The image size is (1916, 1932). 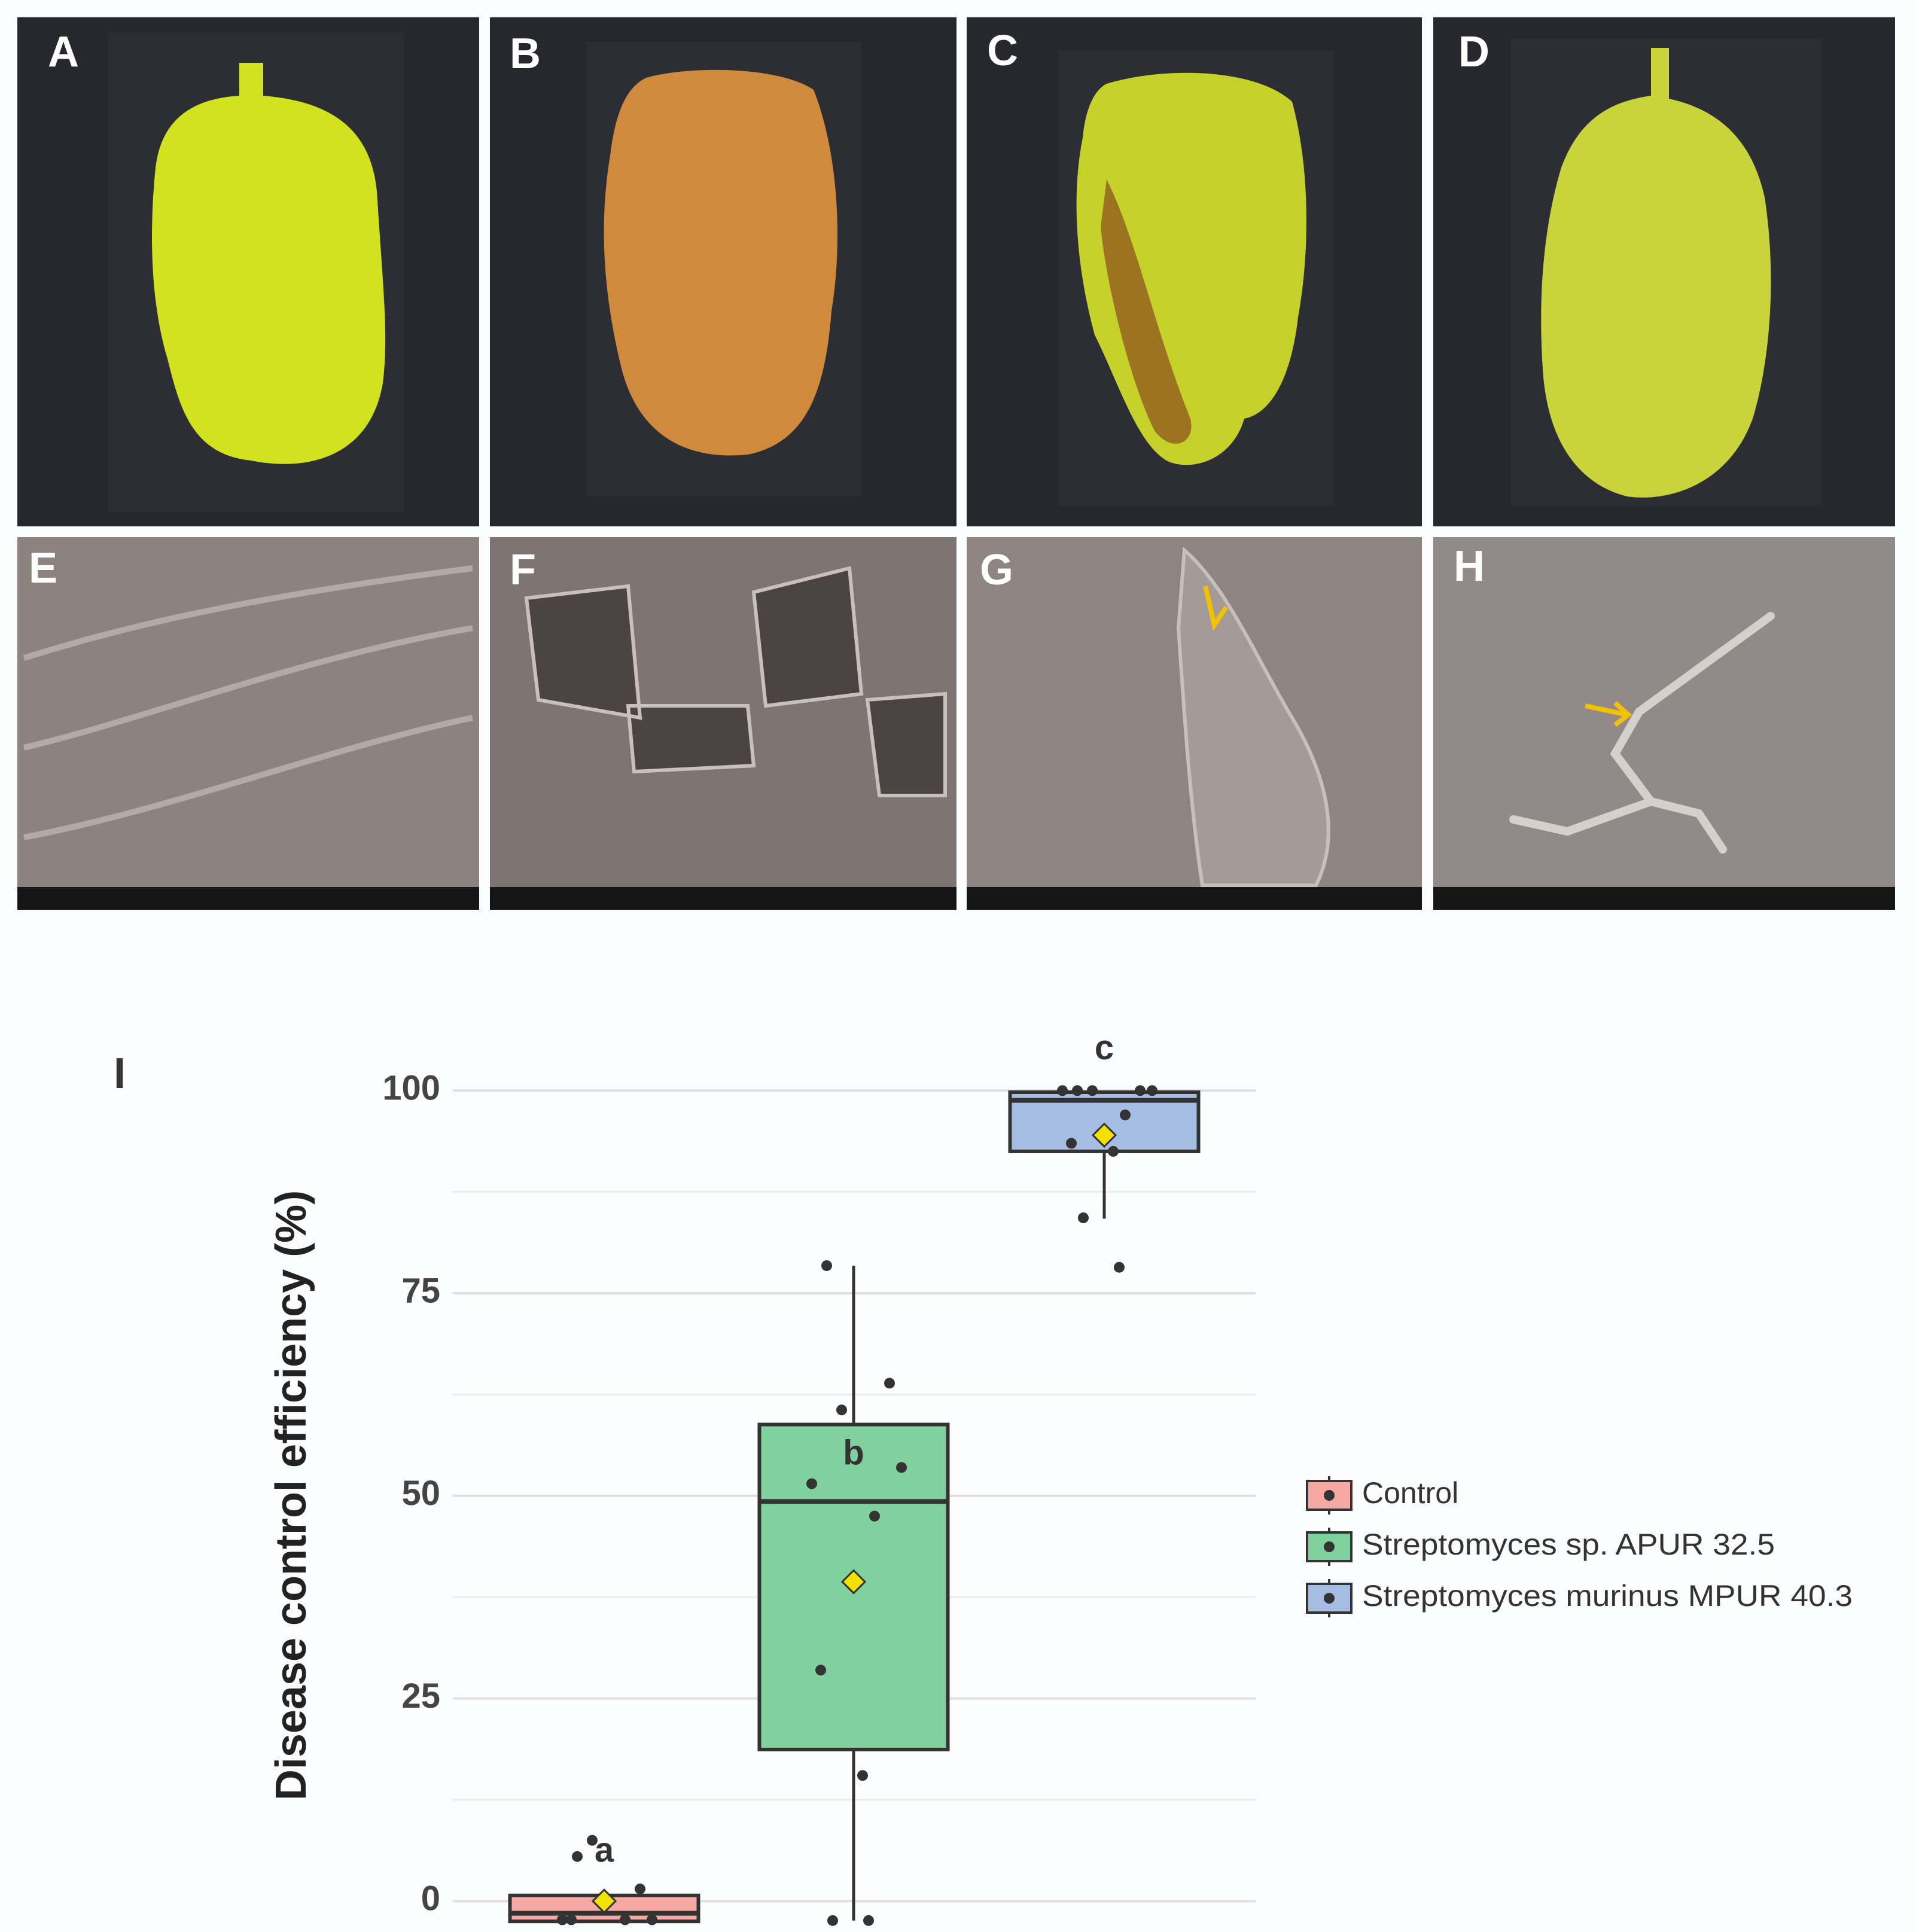 I want to click on panel-label: H, so click(x=1469, y=566).